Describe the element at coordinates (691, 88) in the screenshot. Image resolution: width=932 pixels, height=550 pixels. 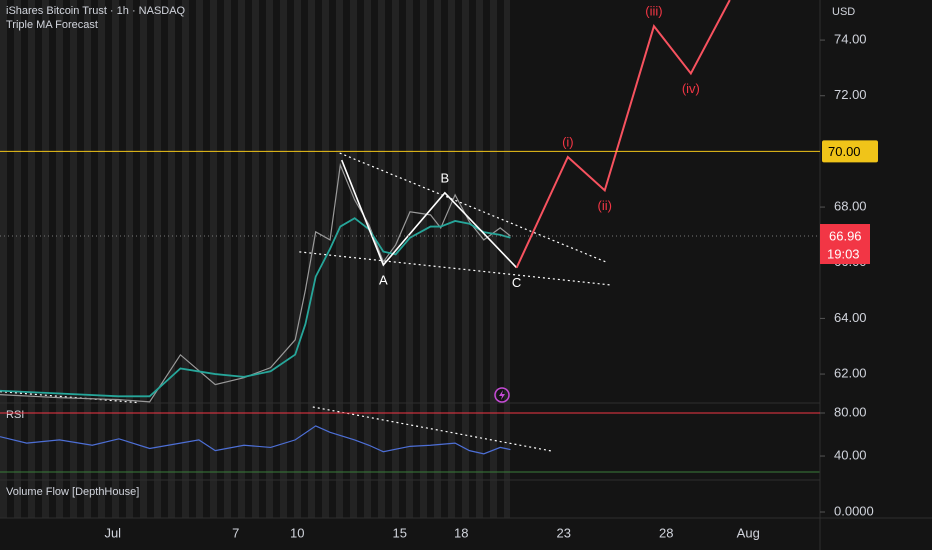
I see `wave-label: (iv)` at that location.